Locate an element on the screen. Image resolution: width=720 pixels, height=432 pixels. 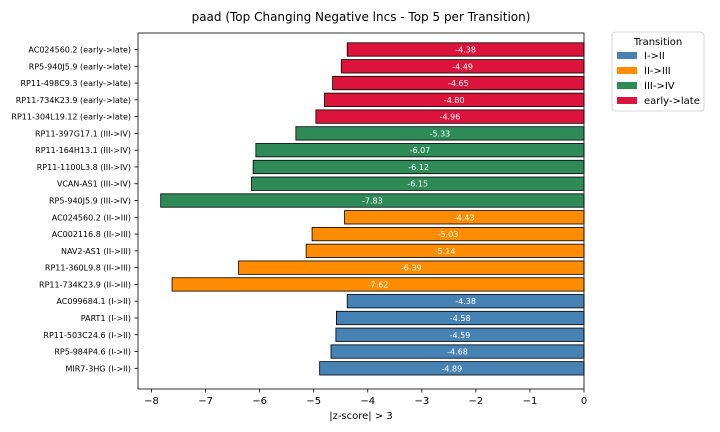
y-tick-label: RP11-503C24.6 (I->II) is located at coordinates (87, 335).